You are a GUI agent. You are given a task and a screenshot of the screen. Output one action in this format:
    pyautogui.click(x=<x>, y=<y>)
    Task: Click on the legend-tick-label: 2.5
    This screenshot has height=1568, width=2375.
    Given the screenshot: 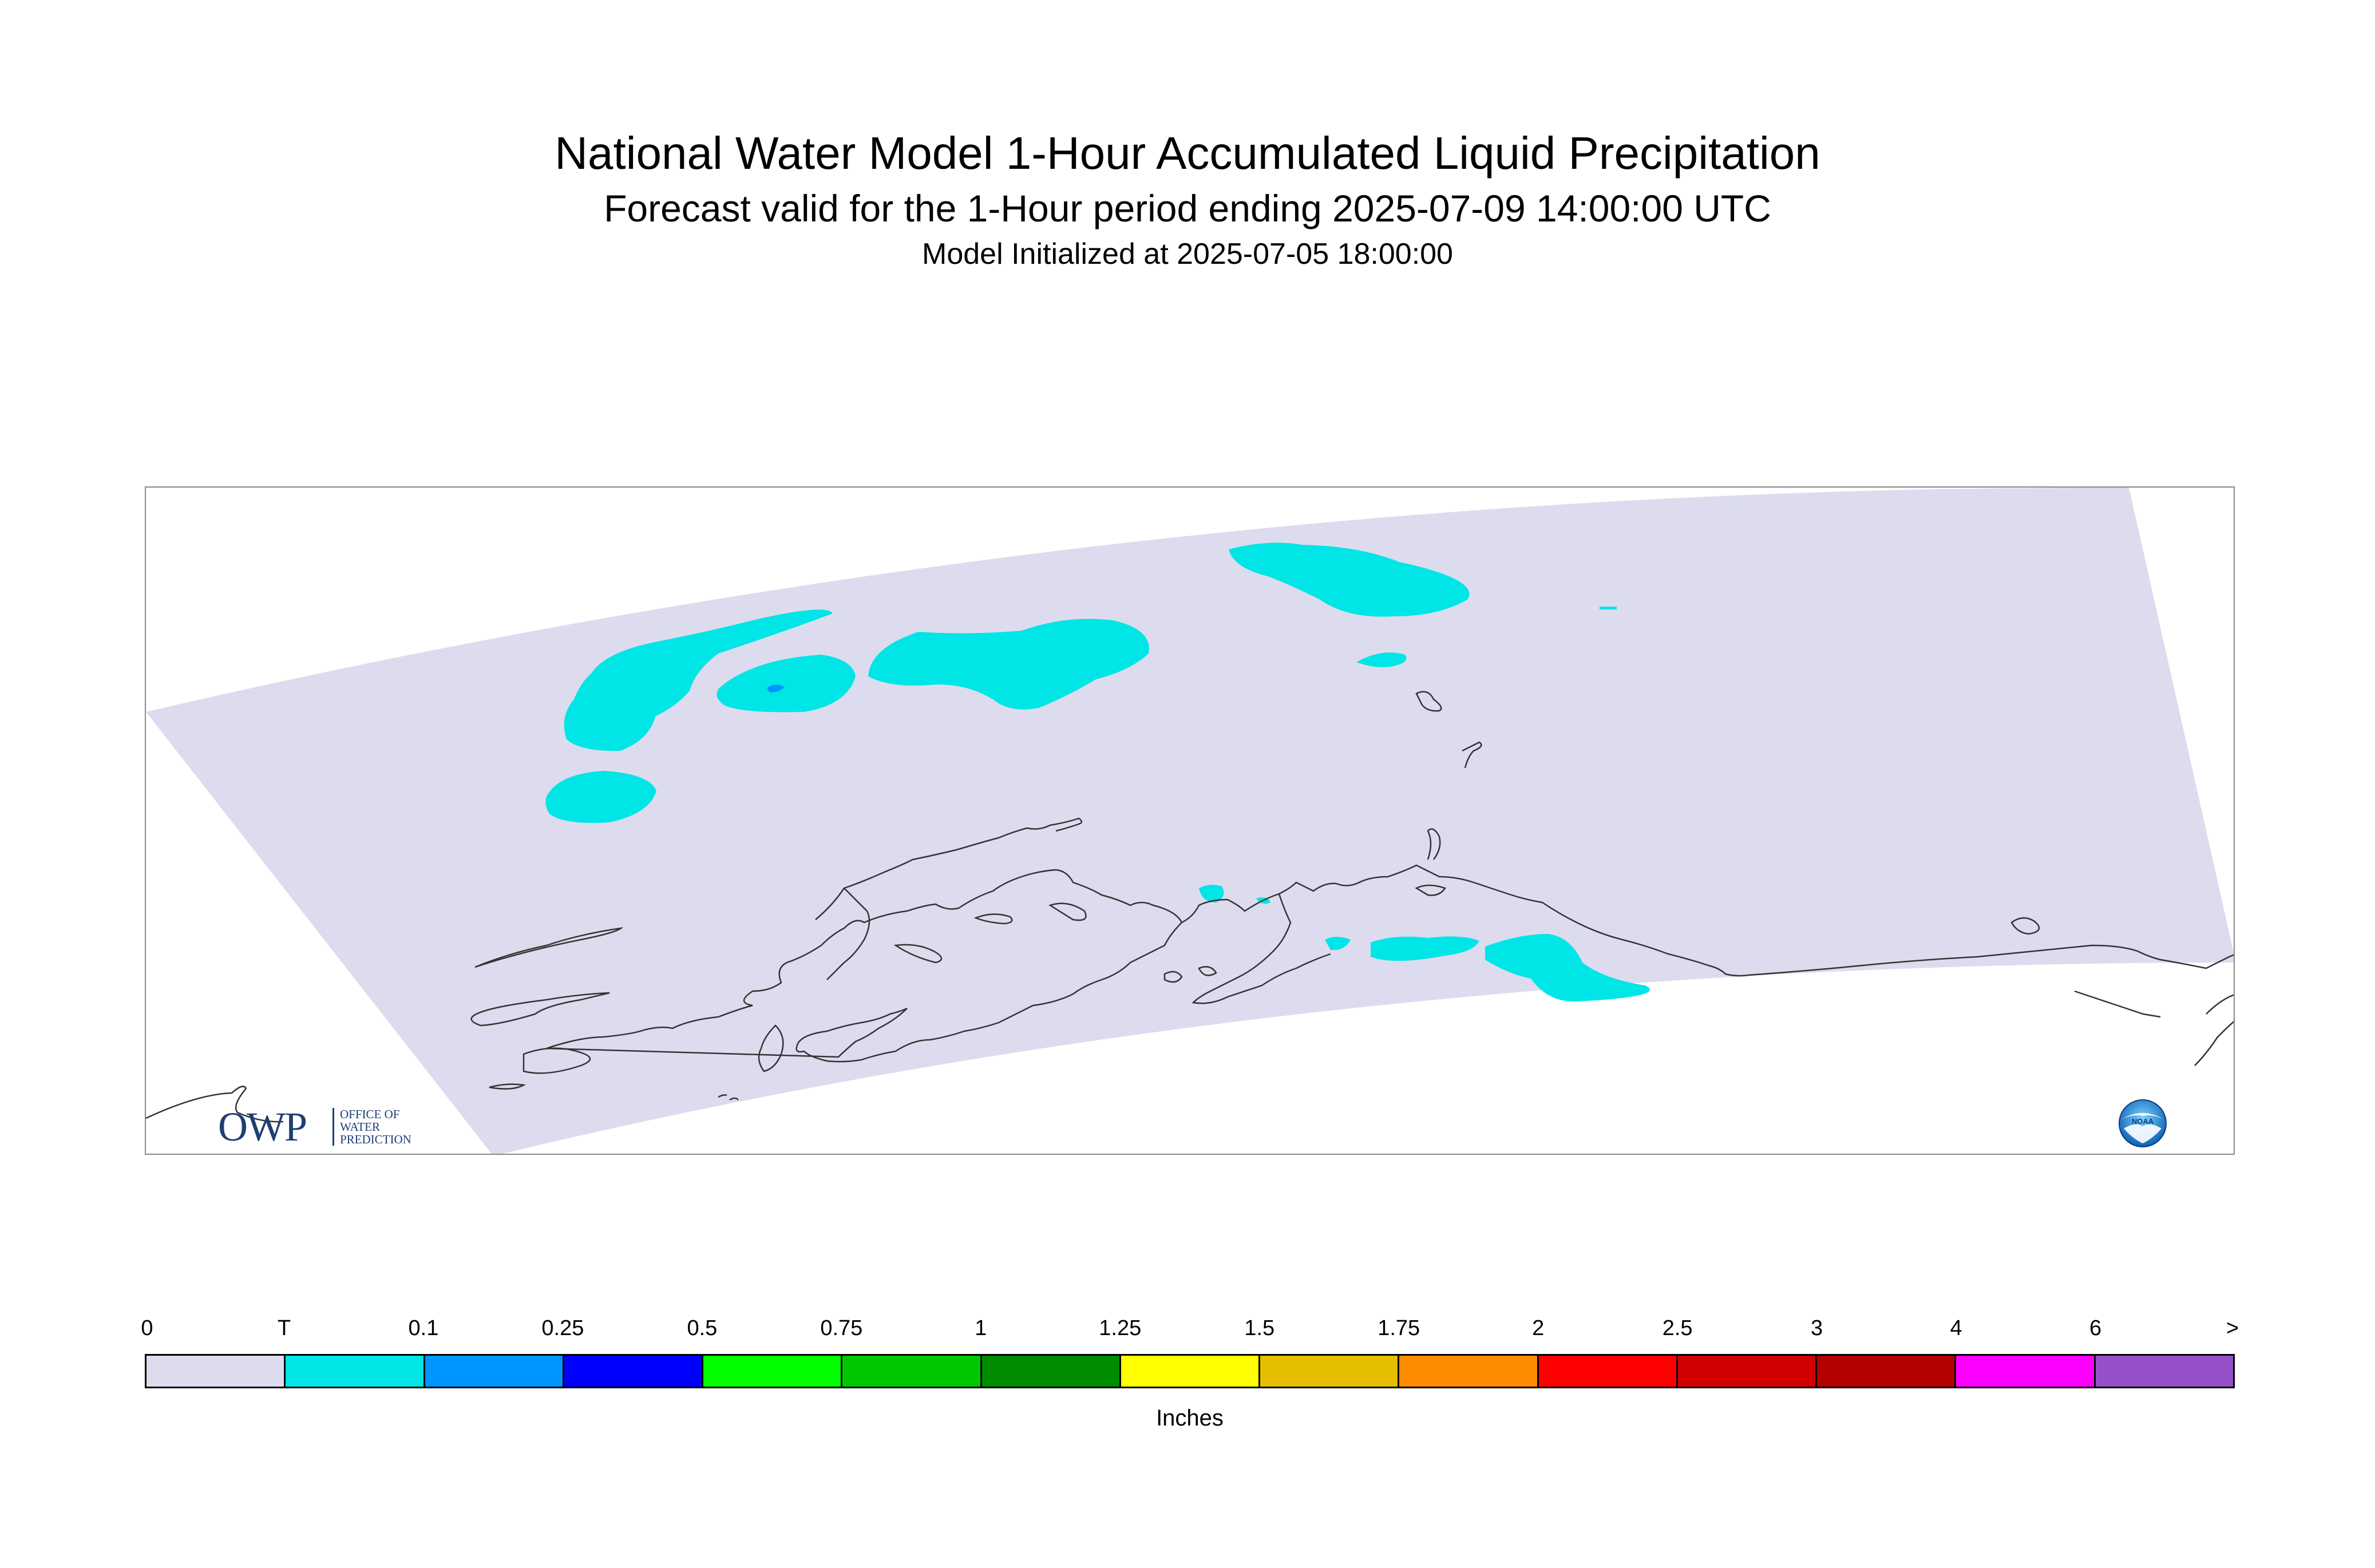 What is the action you would take?
    pyautogui.click(x=1677, y=1328)
    